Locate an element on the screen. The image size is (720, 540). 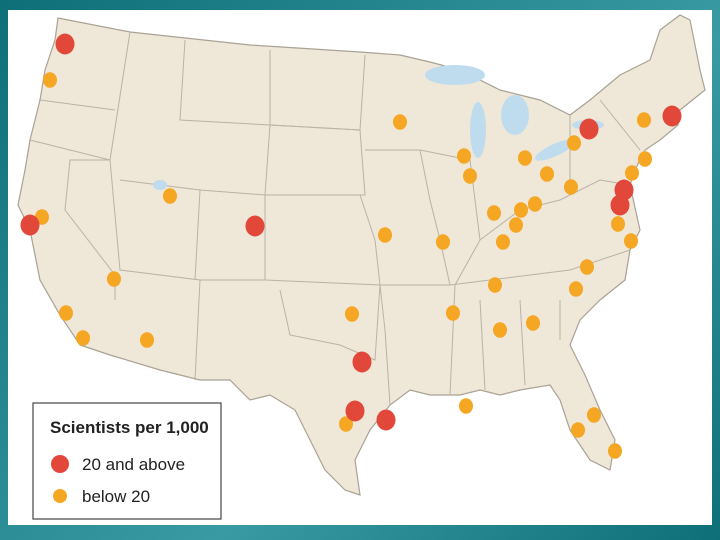
lakes is located at coordinates (378, 127).